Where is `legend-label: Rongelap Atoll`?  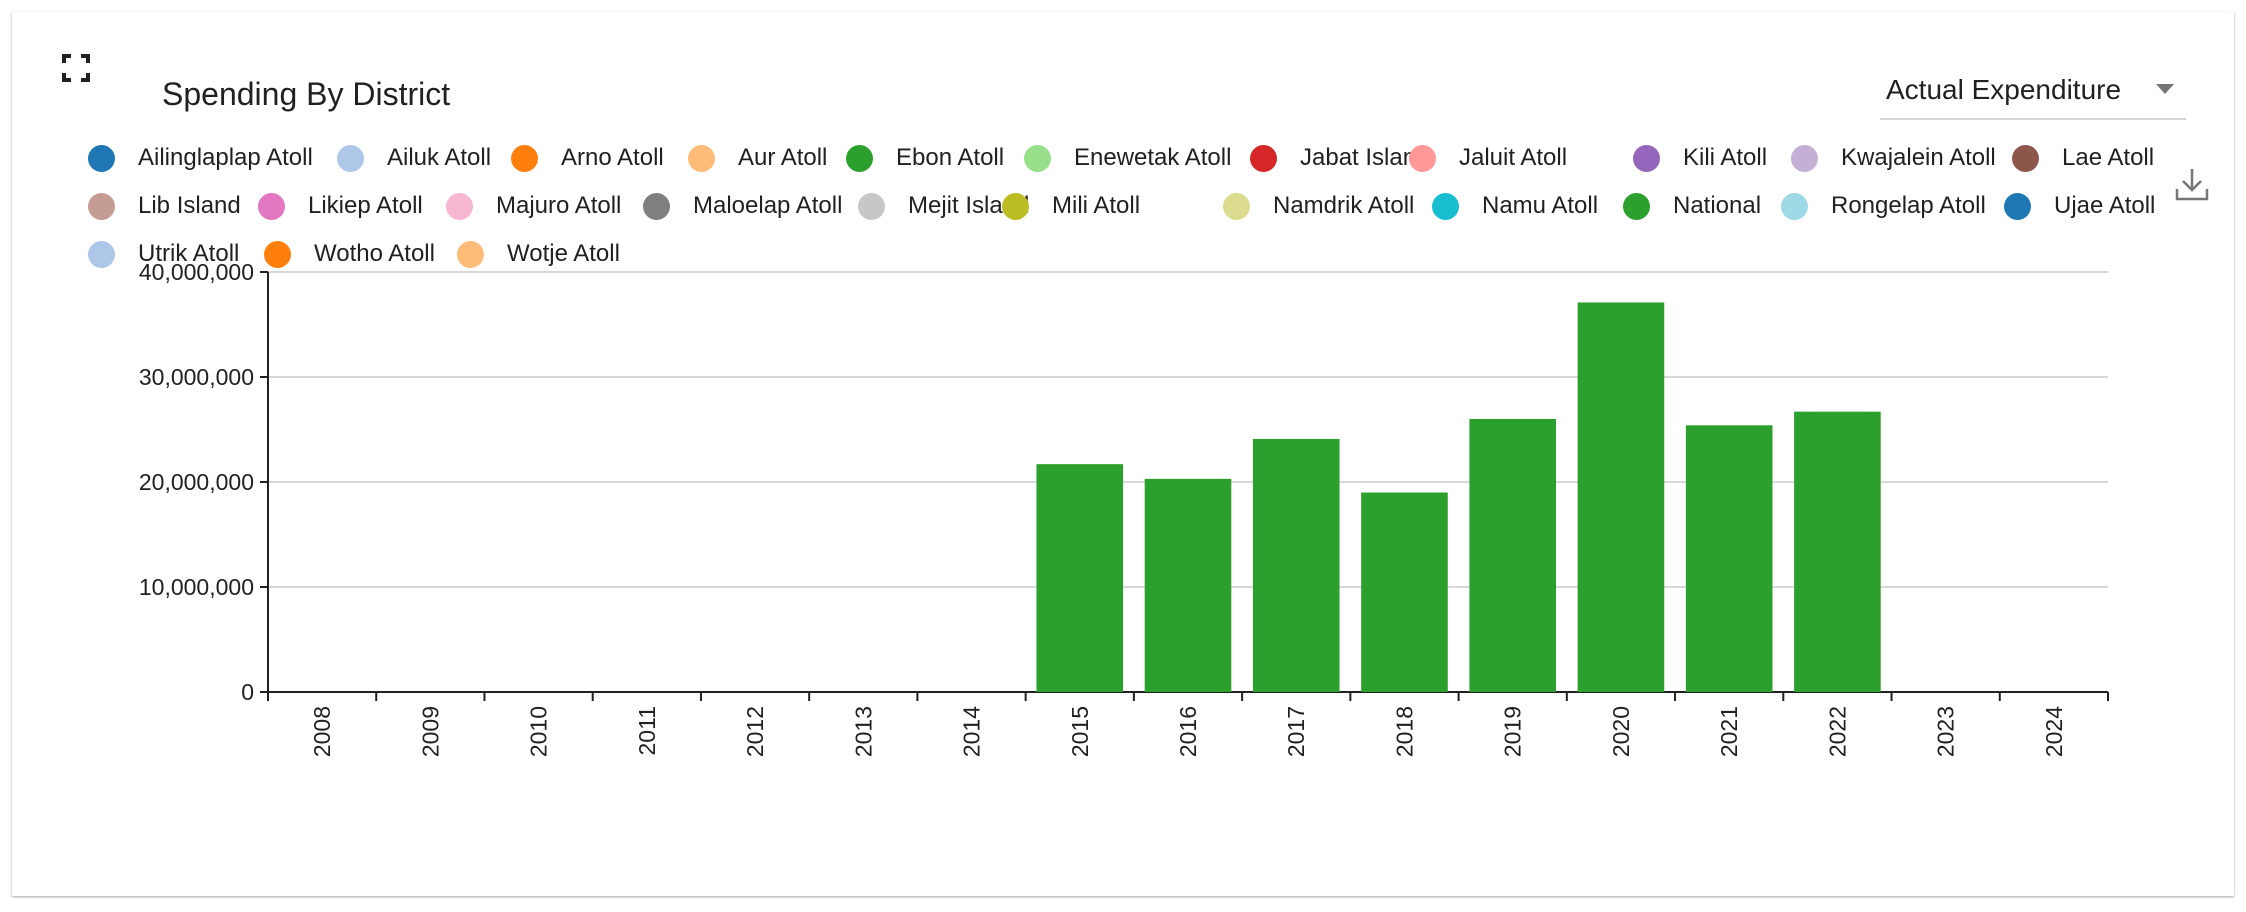 legend-label: Rongelap Atoll is located at coordinates (1908, 205).